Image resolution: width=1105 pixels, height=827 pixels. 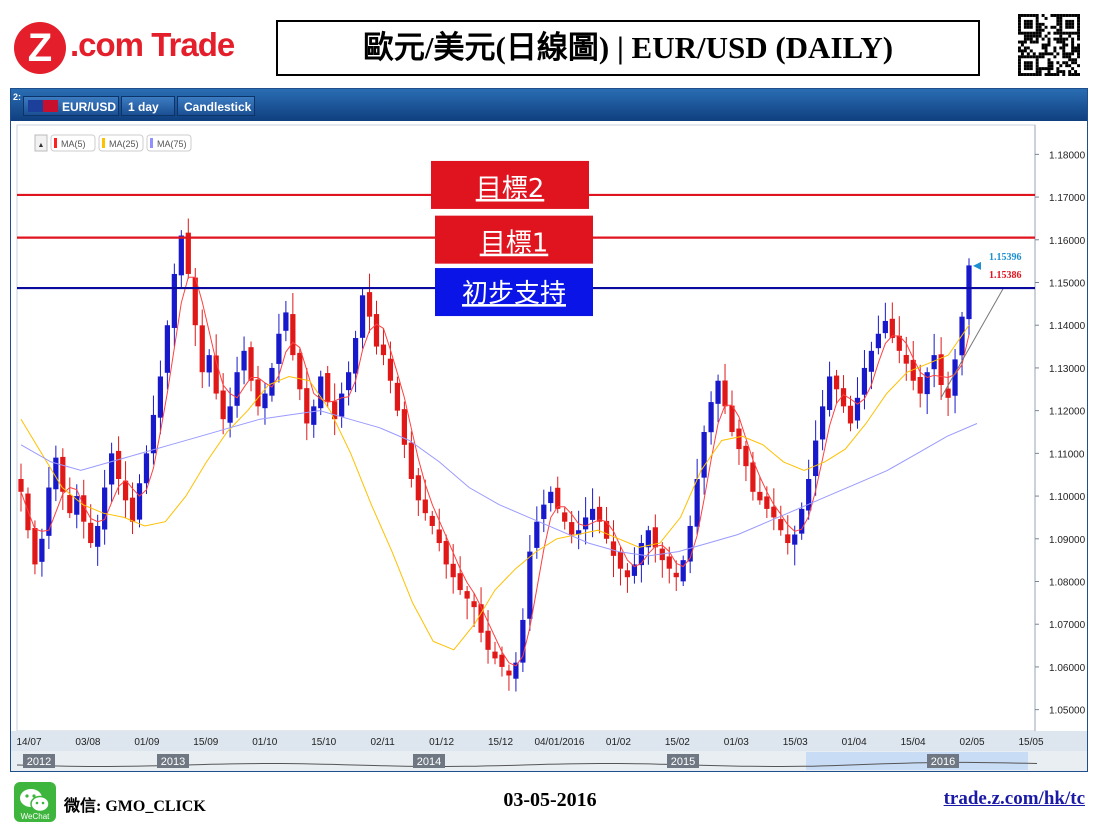 What do you see at coordinates (87, 742) in the screenshot?
I see `x-tick-label: 03/08` at bounding box center [87, 742].